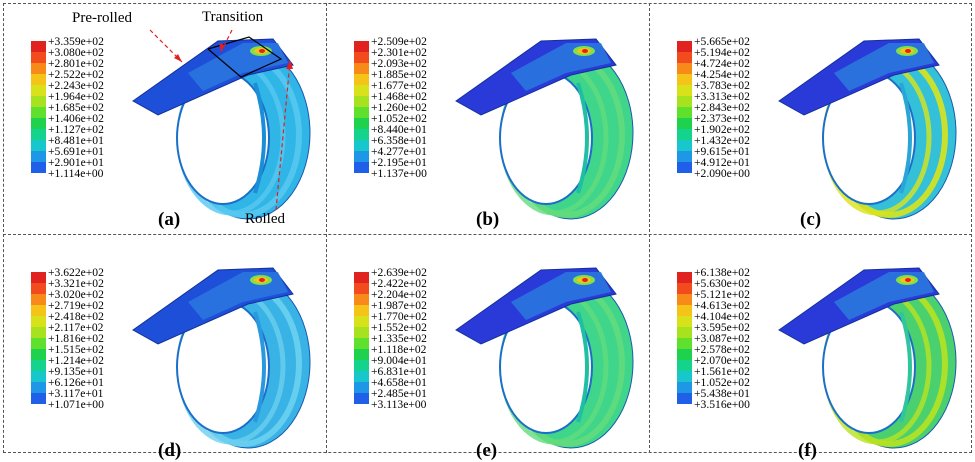 The width and height of the screenshot is (975, 462). Describe the element at coordinates (722, 404) in the screenshot. I see `legend-value: +3.516e+00` at that location.